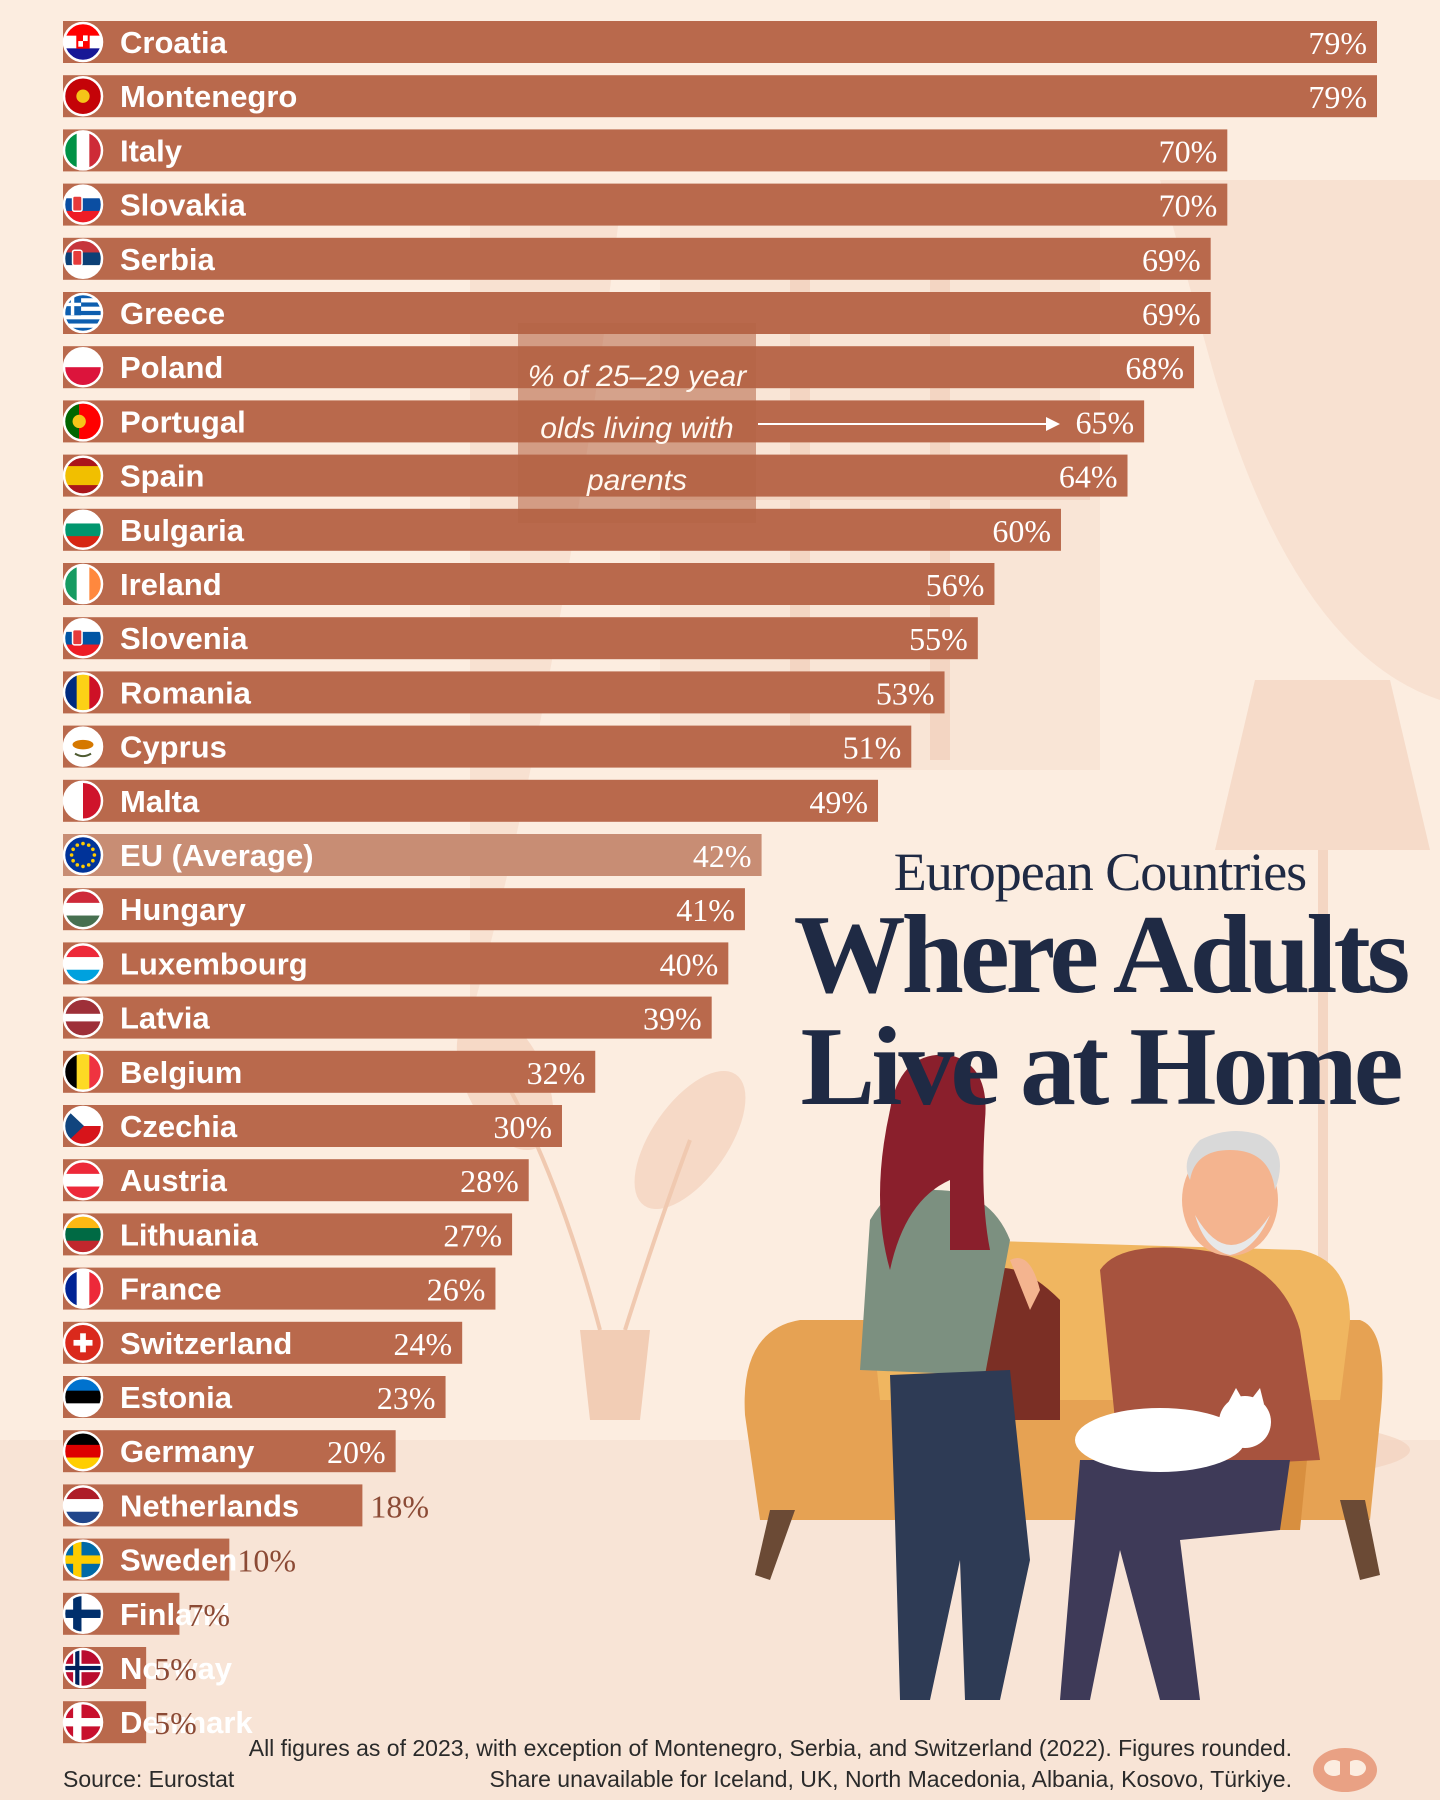 The image size is (1440, 1800). Describe the element at coordinates (83, 150) in the screenshot. I see `flag-2-ring` at that location.